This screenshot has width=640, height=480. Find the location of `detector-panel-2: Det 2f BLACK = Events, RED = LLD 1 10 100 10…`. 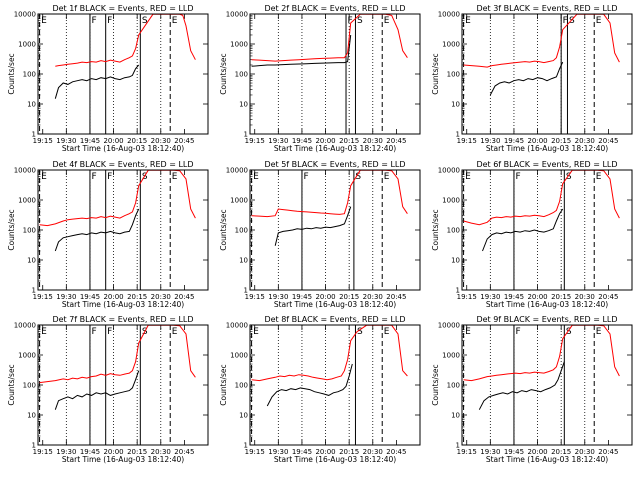

detector-panel-2: Det 2f BLACK = Events, RED = LLD 1 10 100 10… is located at coordinates (320, 78).